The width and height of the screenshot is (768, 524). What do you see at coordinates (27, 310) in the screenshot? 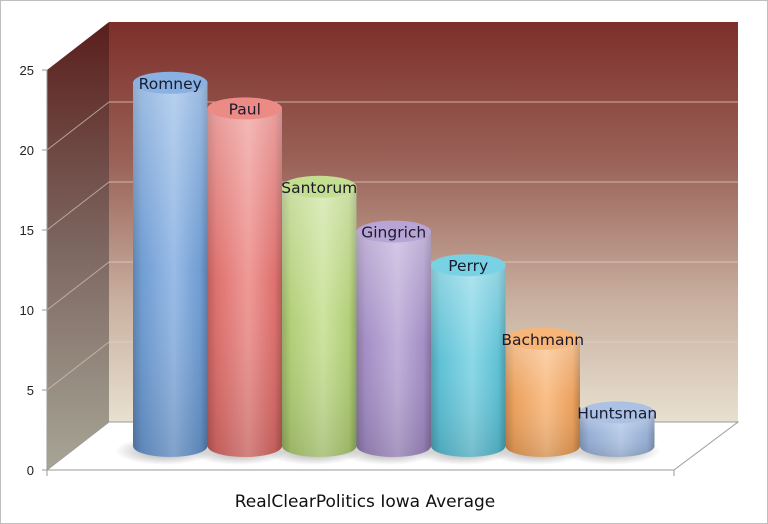
I see `y-tick-label: 10` at bounding box center [27, 310].